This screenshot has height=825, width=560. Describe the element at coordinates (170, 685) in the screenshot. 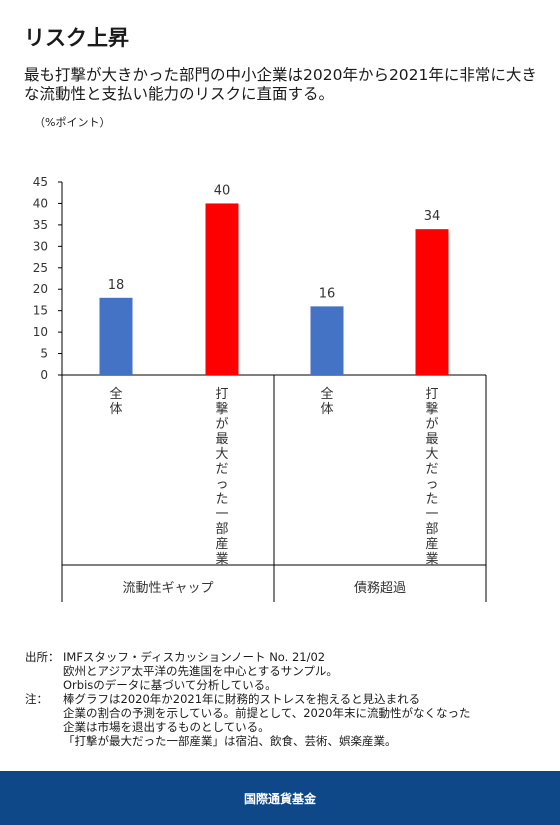

I see `source-line: Orbisのデータに基づいて分析している。` at that location.